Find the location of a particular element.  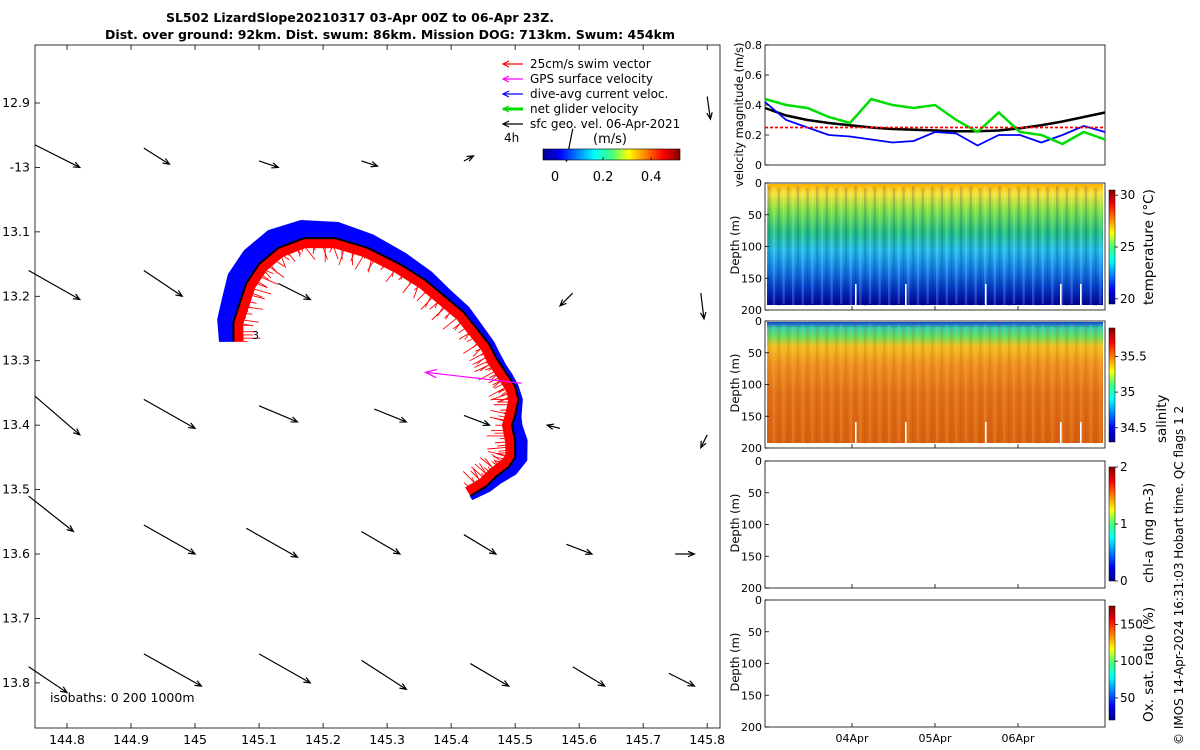

glider-track is located at coordinates (376, 367).